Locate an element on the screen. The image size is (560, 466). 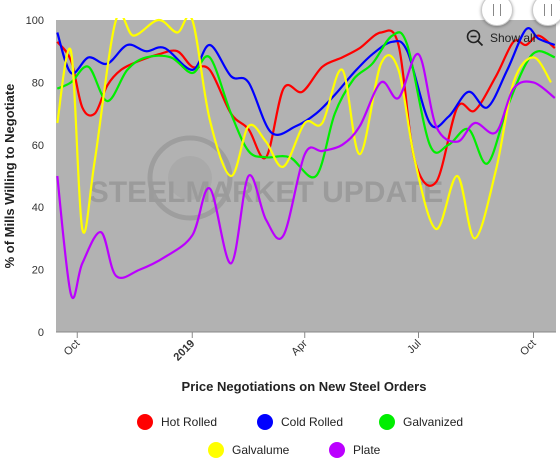
legend-label: Plate is located at coordinates (367, 450).